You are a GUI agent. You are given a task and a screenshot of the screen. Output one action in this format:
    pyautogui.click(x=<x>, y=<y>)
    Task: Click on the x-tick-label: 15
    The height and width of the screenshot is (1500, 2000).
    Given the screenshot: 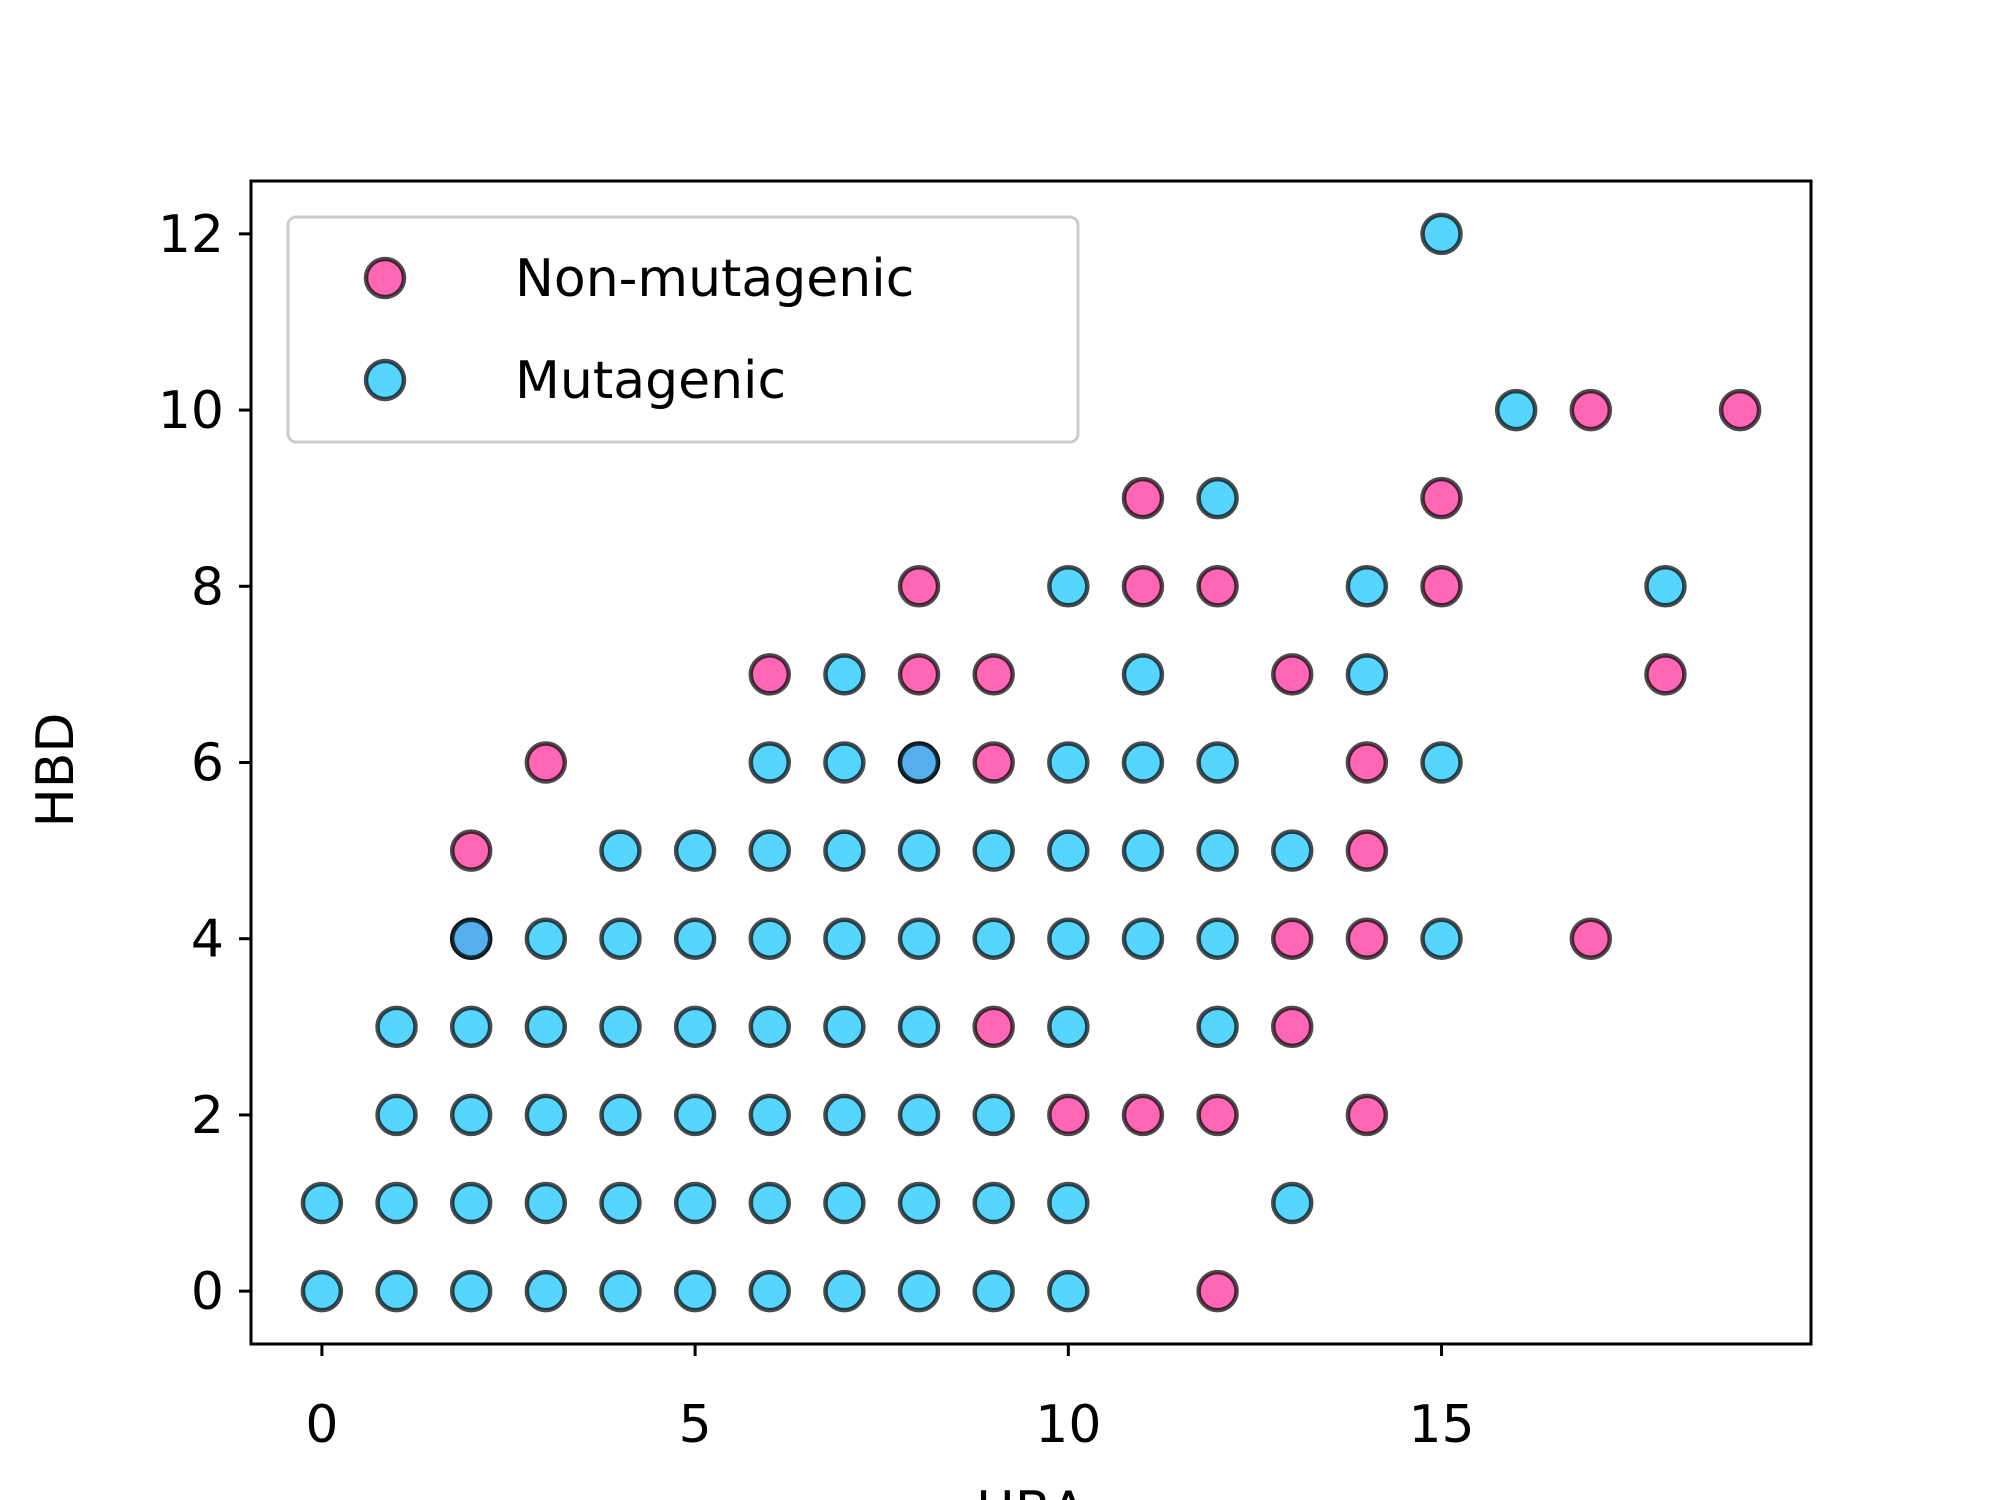 What is the action you would take?
    pyautogui.click(x=1441, y=1425)
    